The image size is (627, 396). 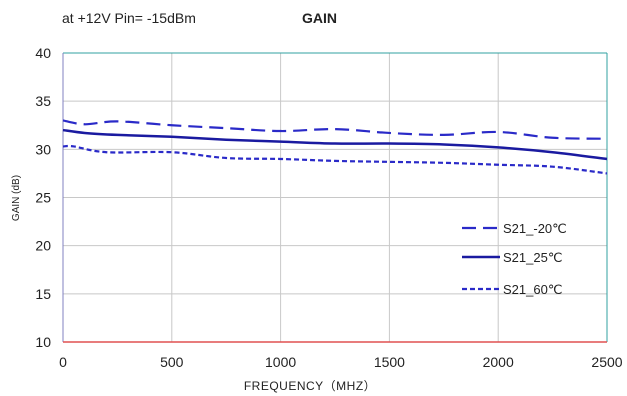 I want to click on y-tick-label: 20, so click(x=43, y=246).